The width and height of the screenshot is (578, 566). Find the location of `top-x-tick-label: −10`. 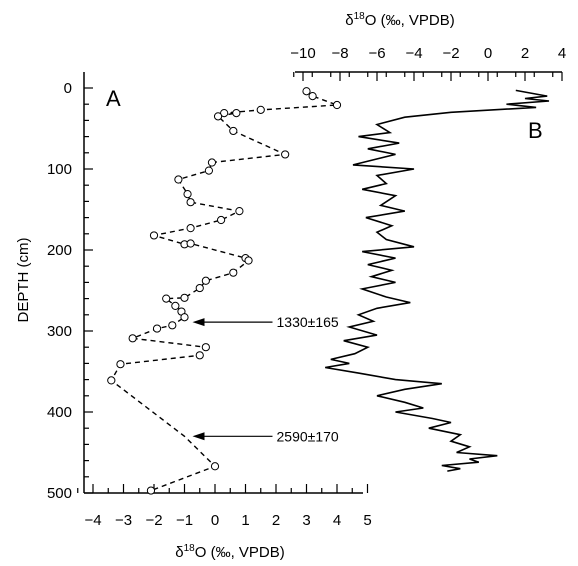

top-x-tick-label: −10 is located at coordinates (302, 53).